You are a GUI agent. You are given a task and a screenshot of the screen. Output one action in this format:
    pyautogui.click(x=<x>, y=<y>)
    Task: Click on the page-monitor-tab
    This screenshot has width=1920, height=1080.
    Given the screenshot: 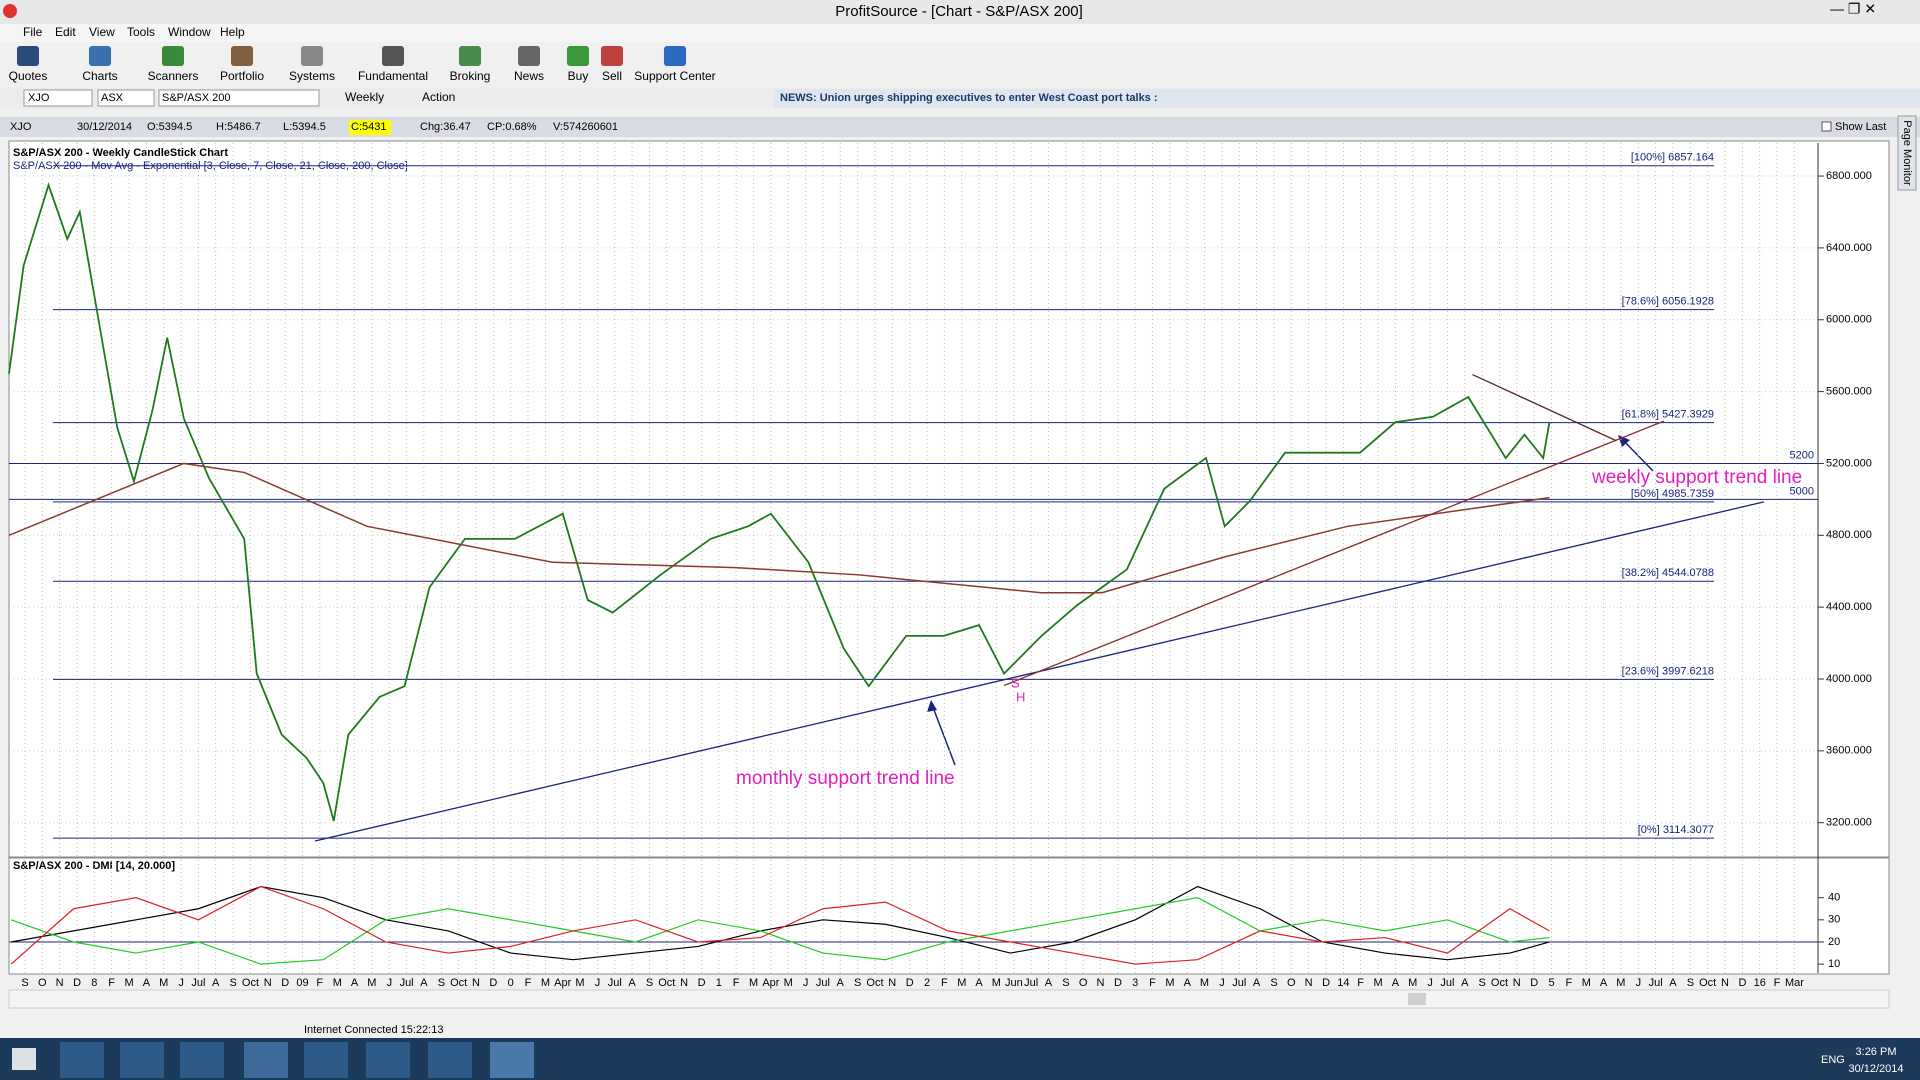 What is the action you would take?
    pyautogui.click(x=1907, y=153)
    